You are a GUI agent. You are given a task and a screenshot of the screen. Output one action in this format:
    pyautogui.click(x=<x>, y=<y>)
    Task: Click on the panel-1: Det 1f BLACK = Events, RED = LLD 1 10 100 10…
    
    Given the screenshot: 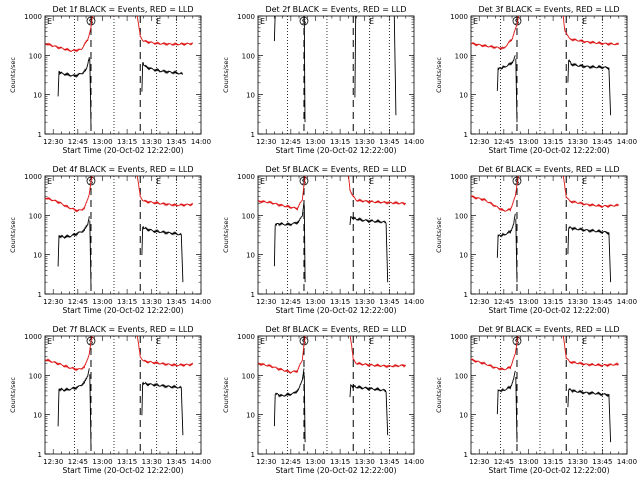 What is the action you would take?
    pyautogui.click(x=110, y=80)
    